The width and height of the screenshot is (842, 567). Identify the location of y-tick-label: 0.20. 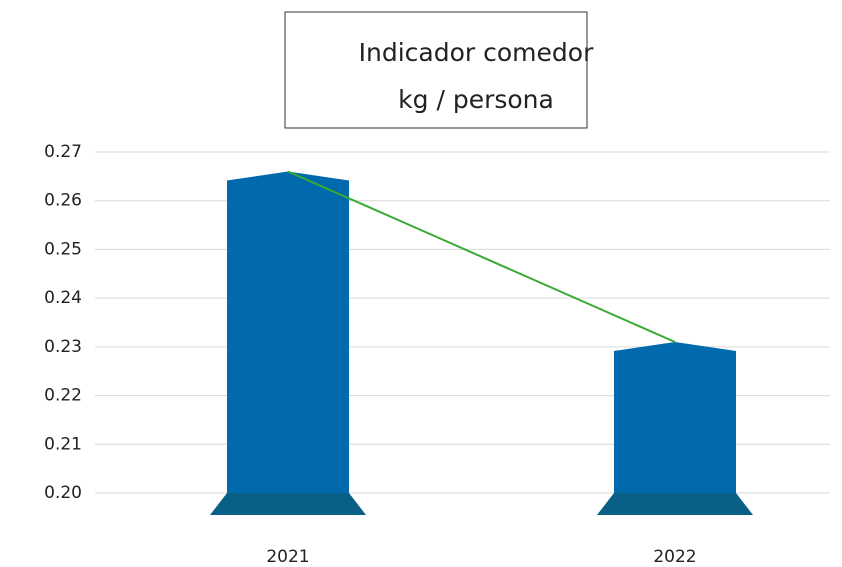
(63, 493).